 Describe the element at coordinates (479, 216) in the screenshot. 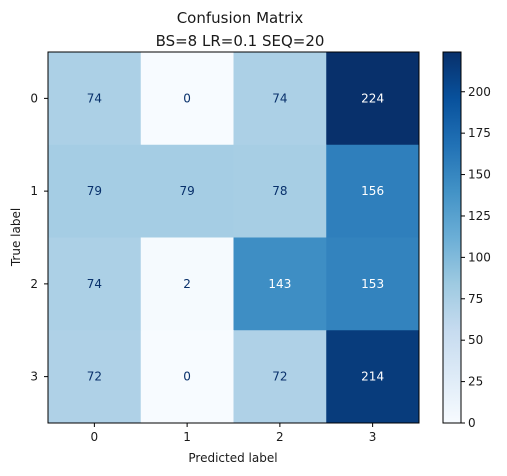

I see `colorbar-tick-label: 125` at that location.